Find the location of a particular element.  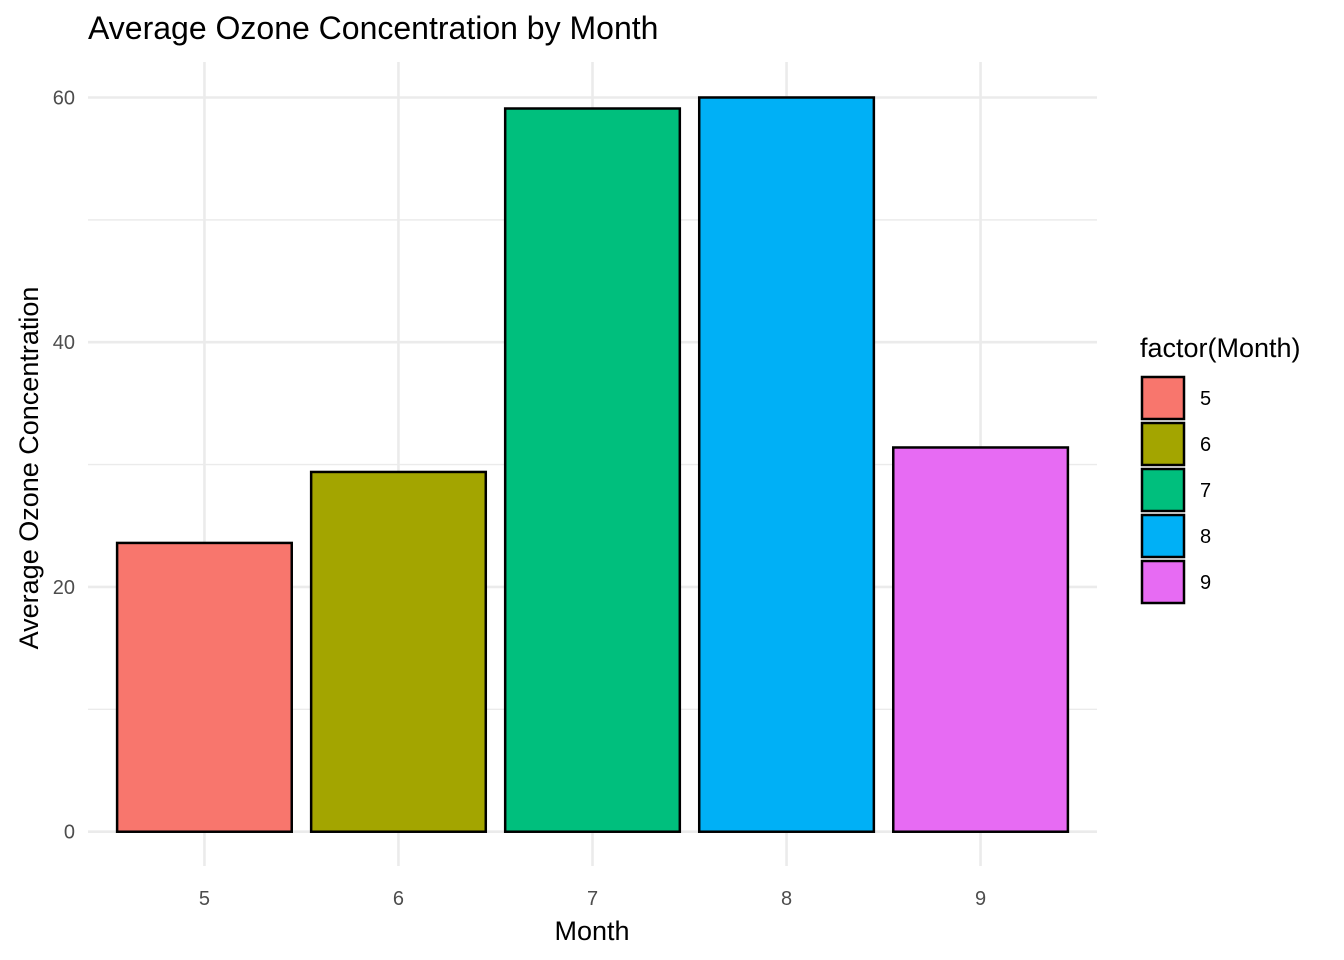

legend: factor(Month) 5 6 7 8 9 is located at coordinates (1220, 469).